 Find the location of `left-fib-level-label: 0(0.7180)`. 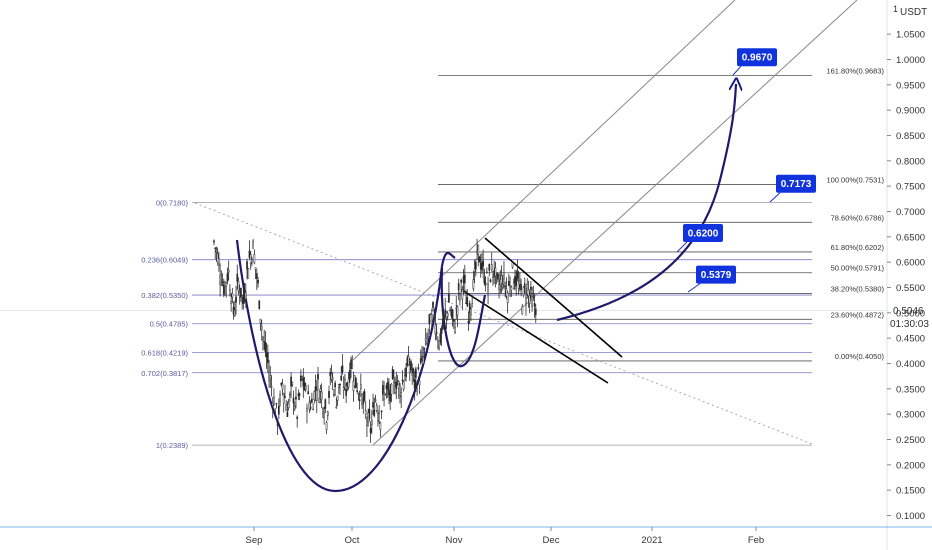

left-fib-level-label: 0(0.7180) is located at coordinates (172, 202).